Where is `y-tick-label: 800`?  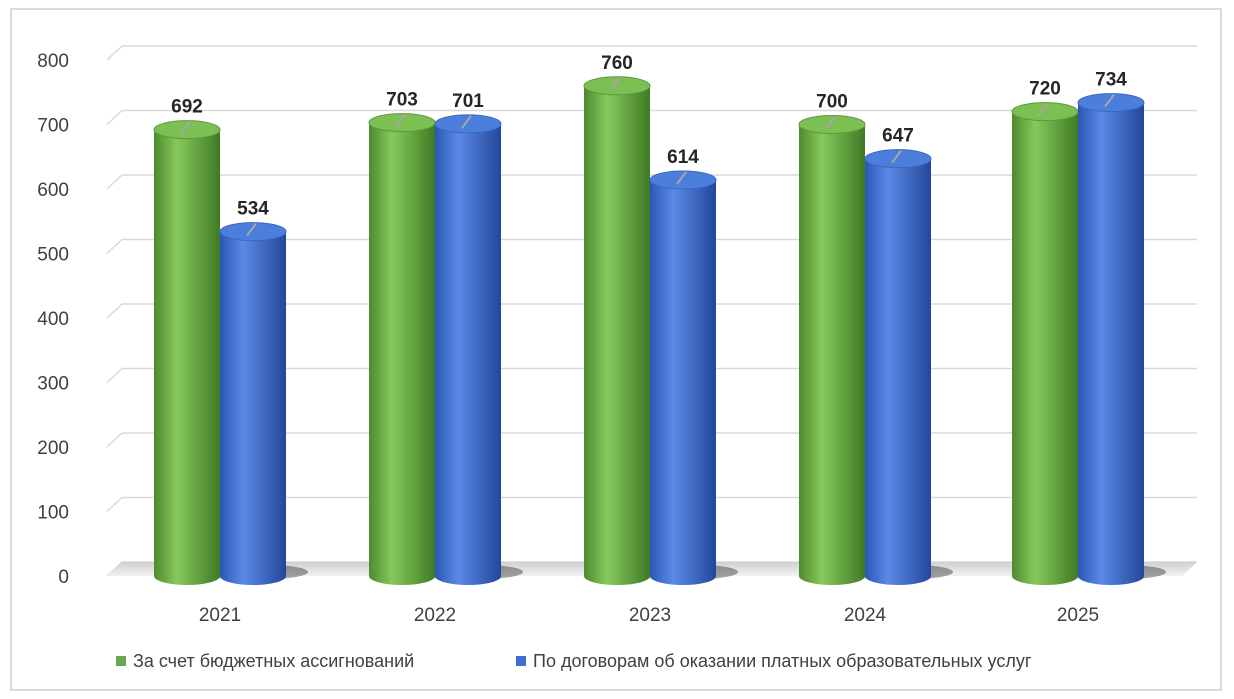
y-tick-label: 800 is located at coordinates (53, 61).